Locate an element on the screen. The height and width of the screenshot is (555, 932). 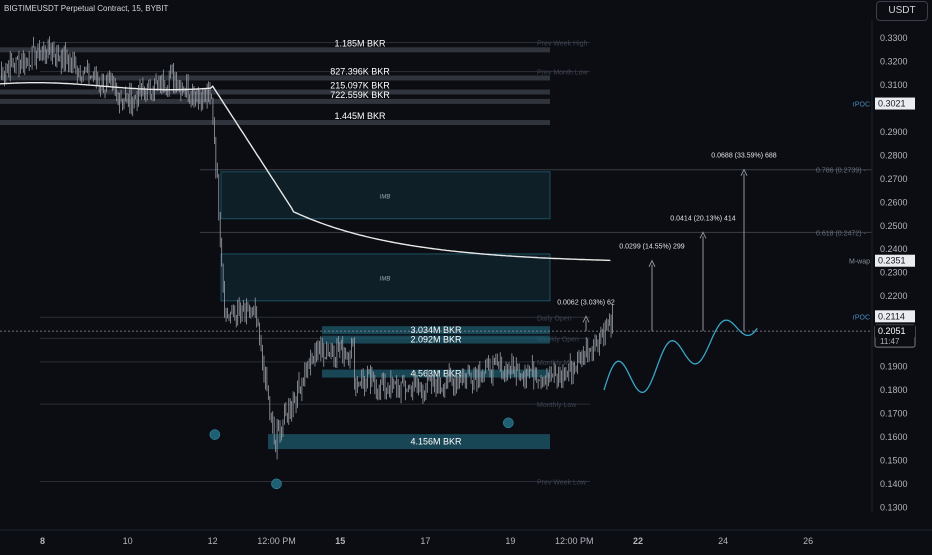
price-tag-value: 0.2051 is located at coordinates (892, 331).